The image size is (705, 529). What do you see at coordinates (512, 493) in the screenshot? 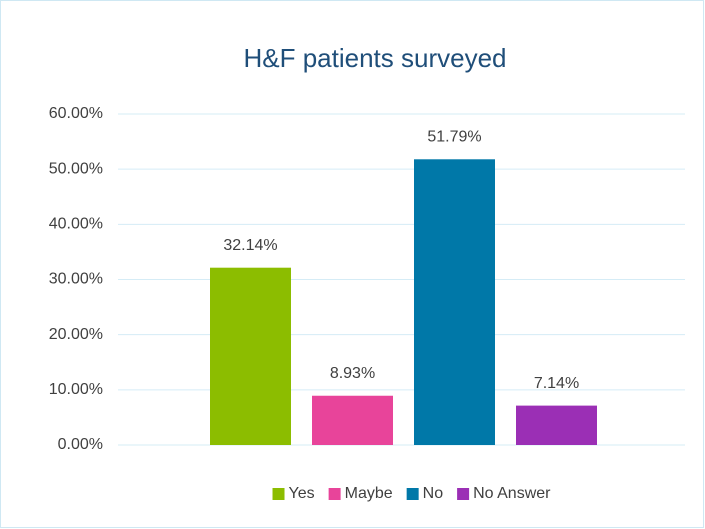
I see `legend-label: No Answer` at bounding box center [512, 493].